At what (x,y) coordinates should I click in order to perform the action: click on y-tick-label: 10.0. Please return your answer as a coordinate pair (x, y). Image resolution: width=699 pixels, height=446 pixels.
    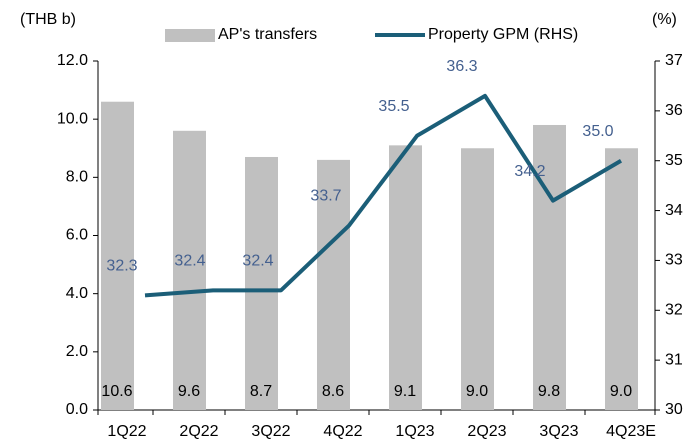
    Looking at the image, I should click on (72, 118).